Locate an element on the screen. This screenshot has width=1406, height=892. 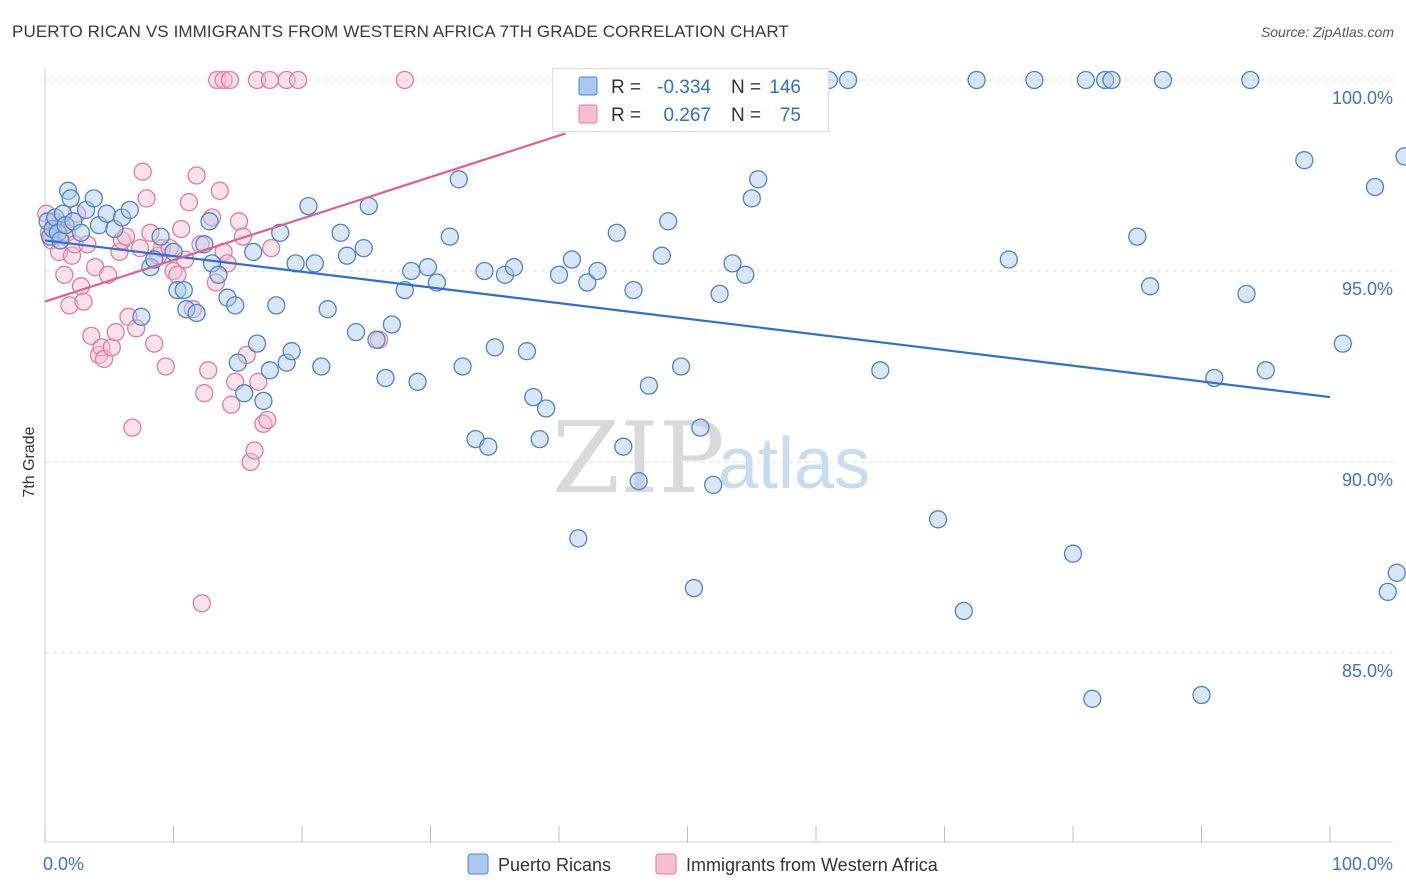
stats-r-value-pink: 0.267 is located at coordinates (687, 115).